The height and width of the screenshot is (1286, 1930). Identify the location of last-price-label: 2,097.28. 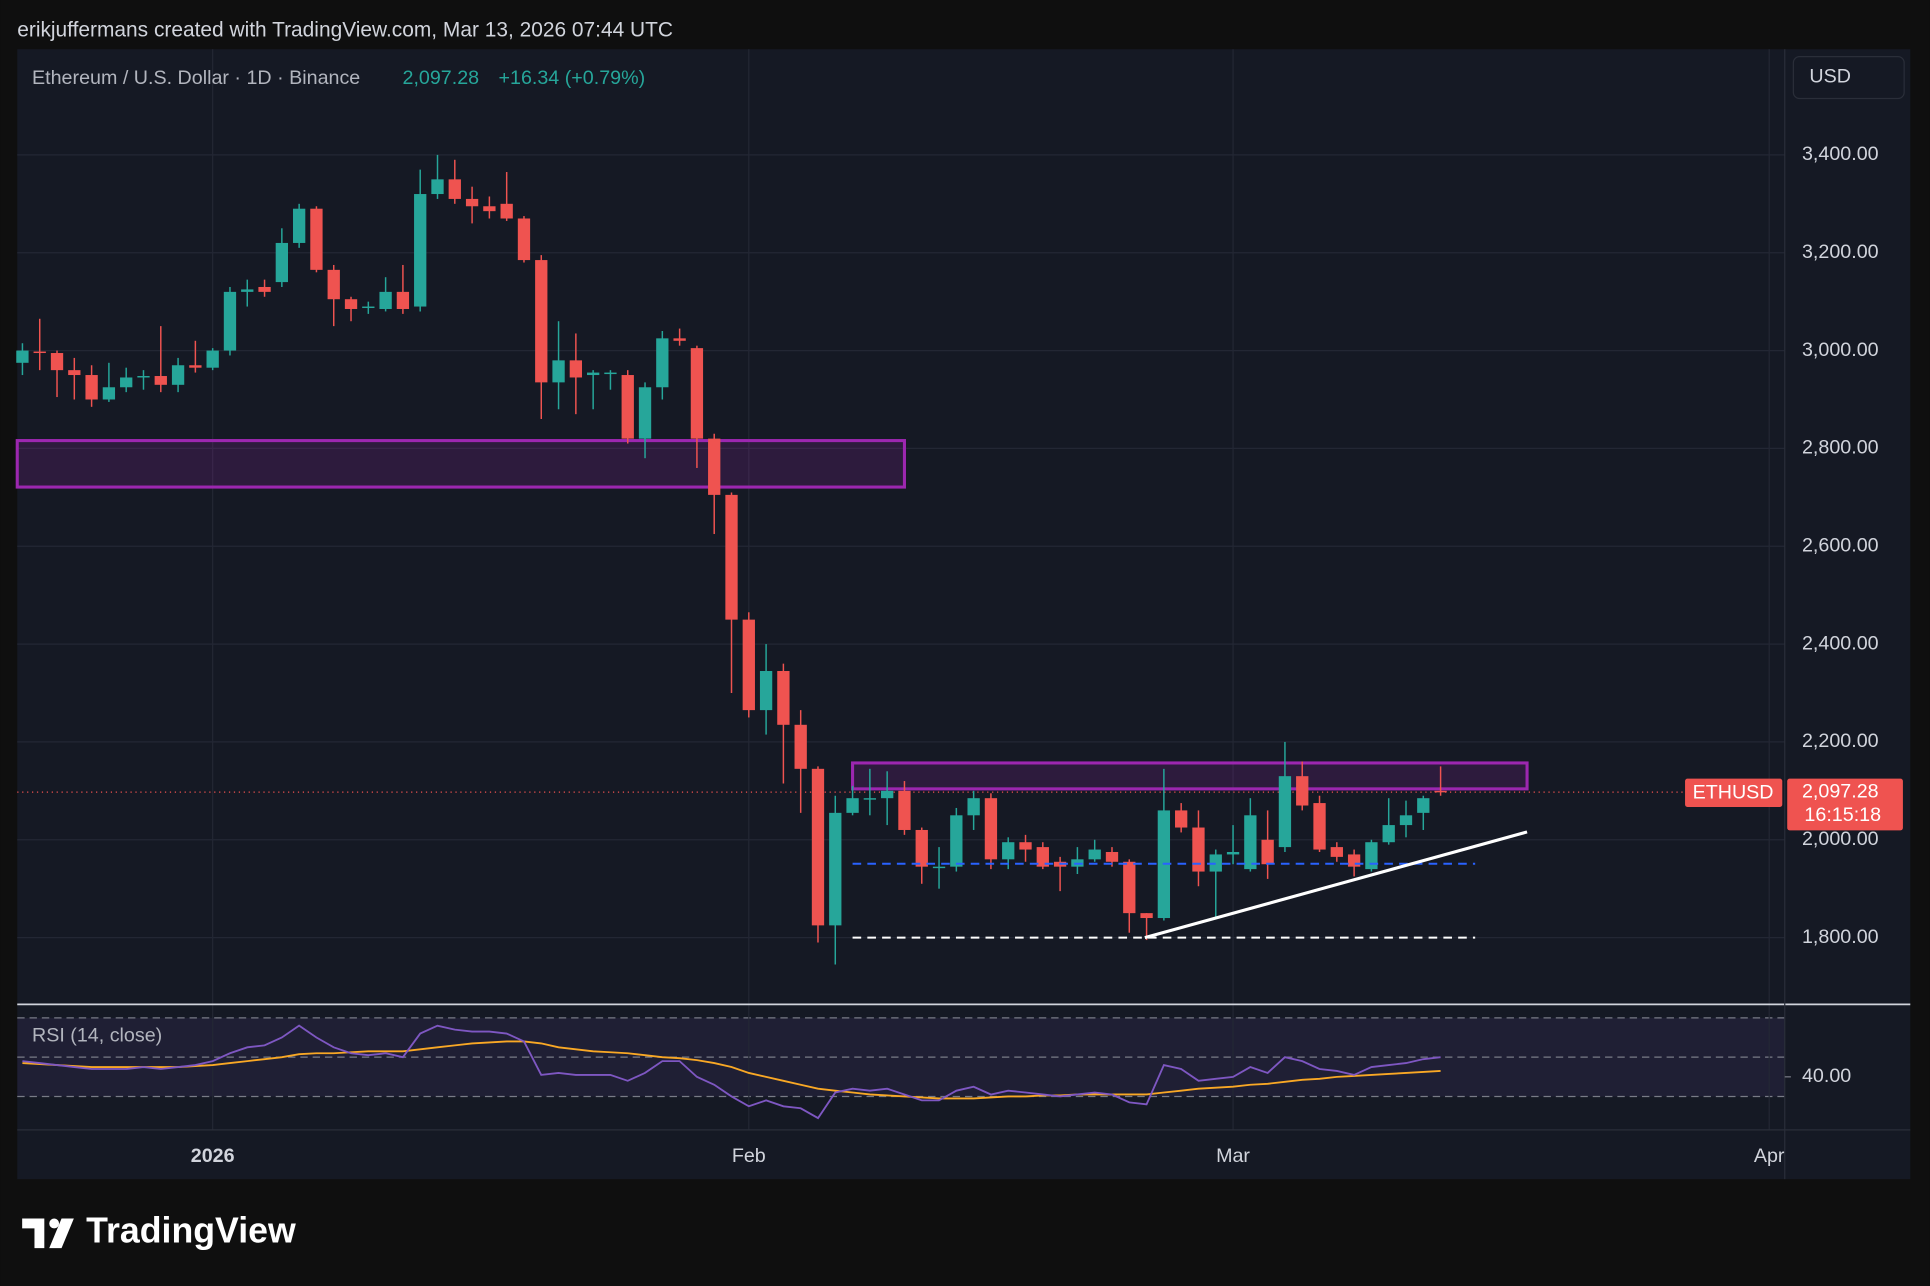
(1840, 791).